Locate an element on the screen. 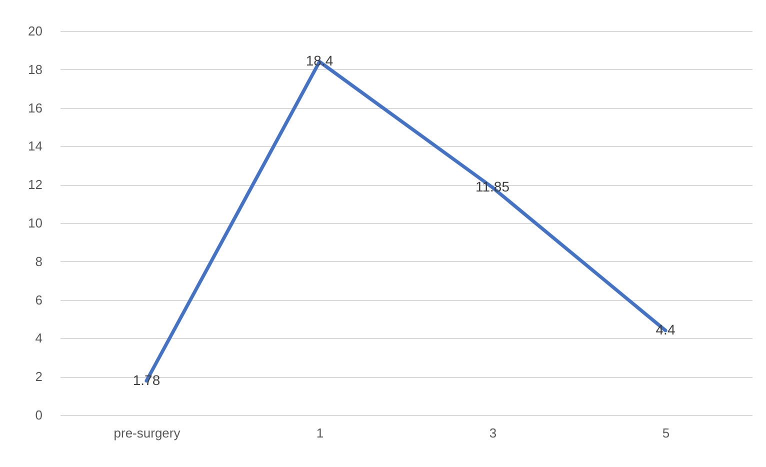 The width and height of the screenshot is (766, 467). y-tick-label: 20 is located at coordinates (35, 31).